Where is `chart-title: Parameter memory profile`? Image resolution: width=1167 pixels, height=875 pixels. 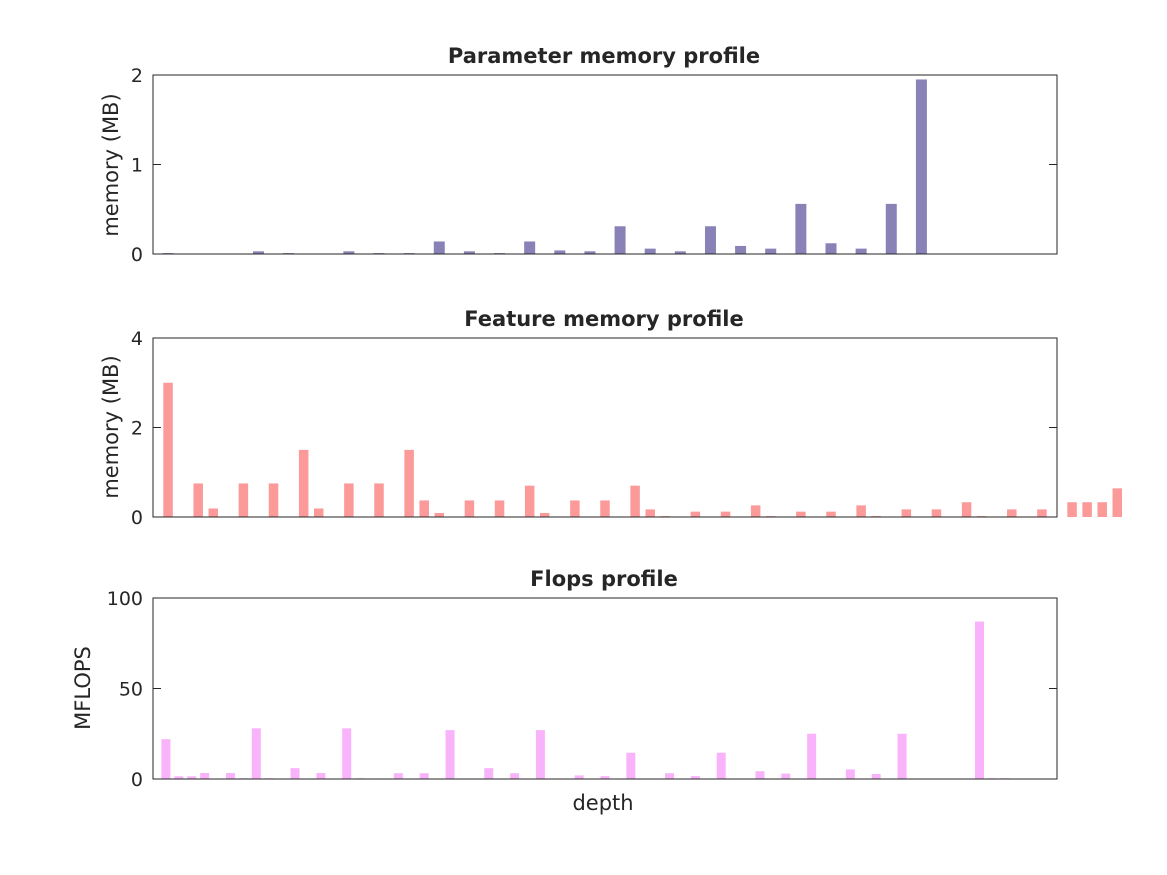
chart-title: Parameter memory profile is located at coordinates (604, 56).